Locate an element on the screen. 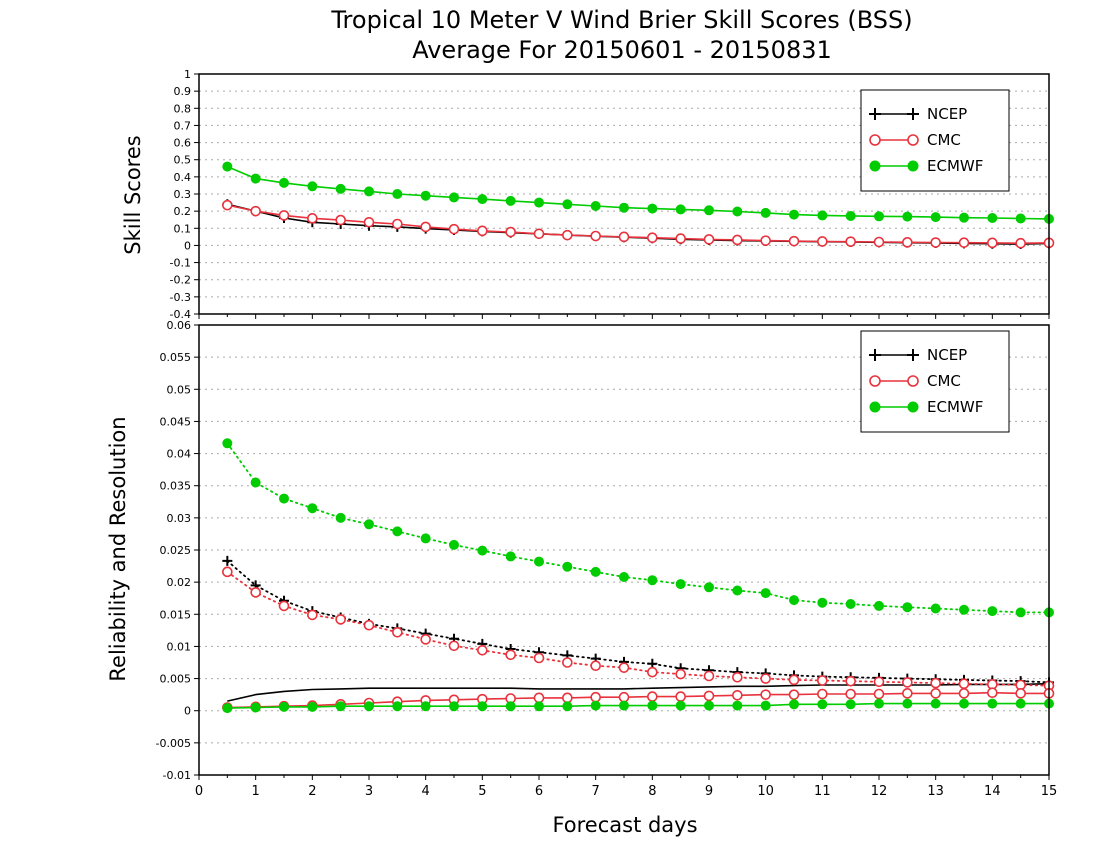 The height and width of the screenshot is (850, 1100). top-ytick-label: 0.1 is located at coordinates (183, 228).